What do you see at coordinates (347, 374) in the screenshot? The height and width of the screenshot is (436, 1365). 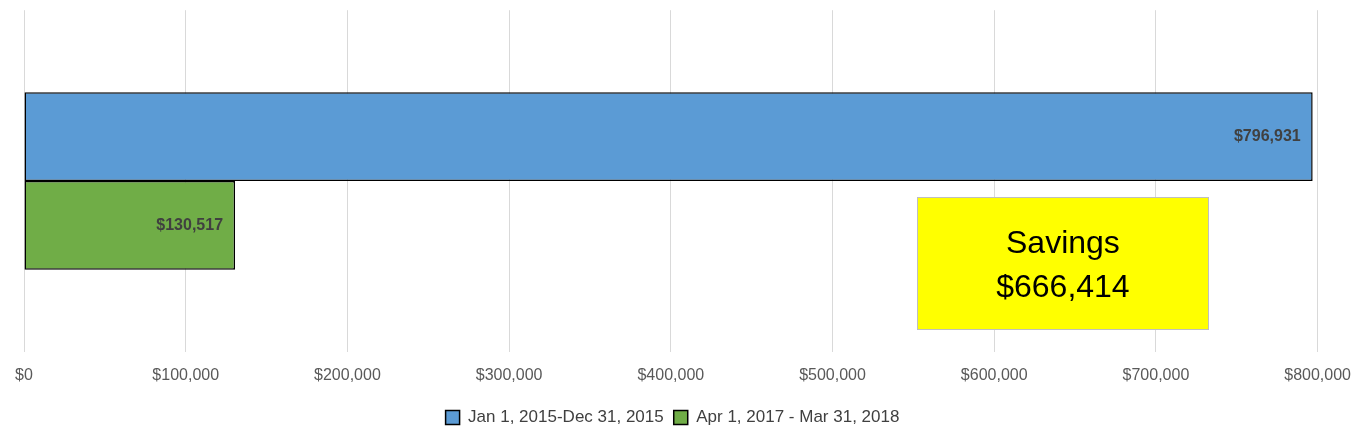 I see `x-tick-label: $200,000` at bounding box center [347, 374].